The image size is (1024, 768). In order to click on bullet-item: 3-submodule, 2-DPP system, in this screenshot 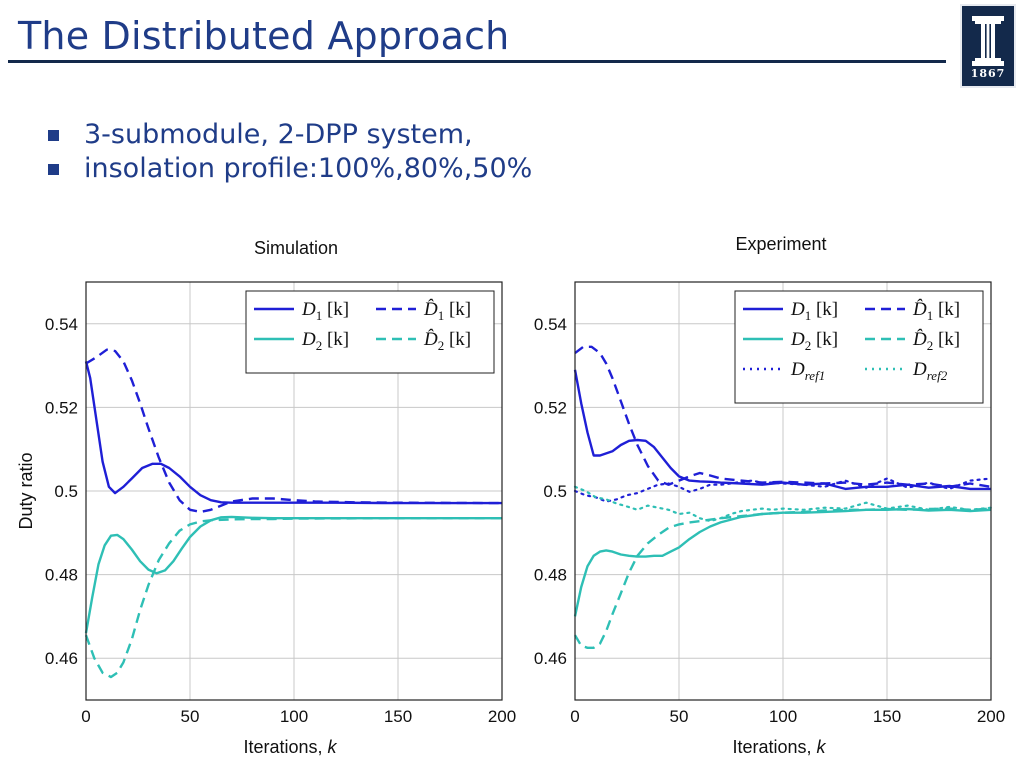, I will do `click(290, 135)`.